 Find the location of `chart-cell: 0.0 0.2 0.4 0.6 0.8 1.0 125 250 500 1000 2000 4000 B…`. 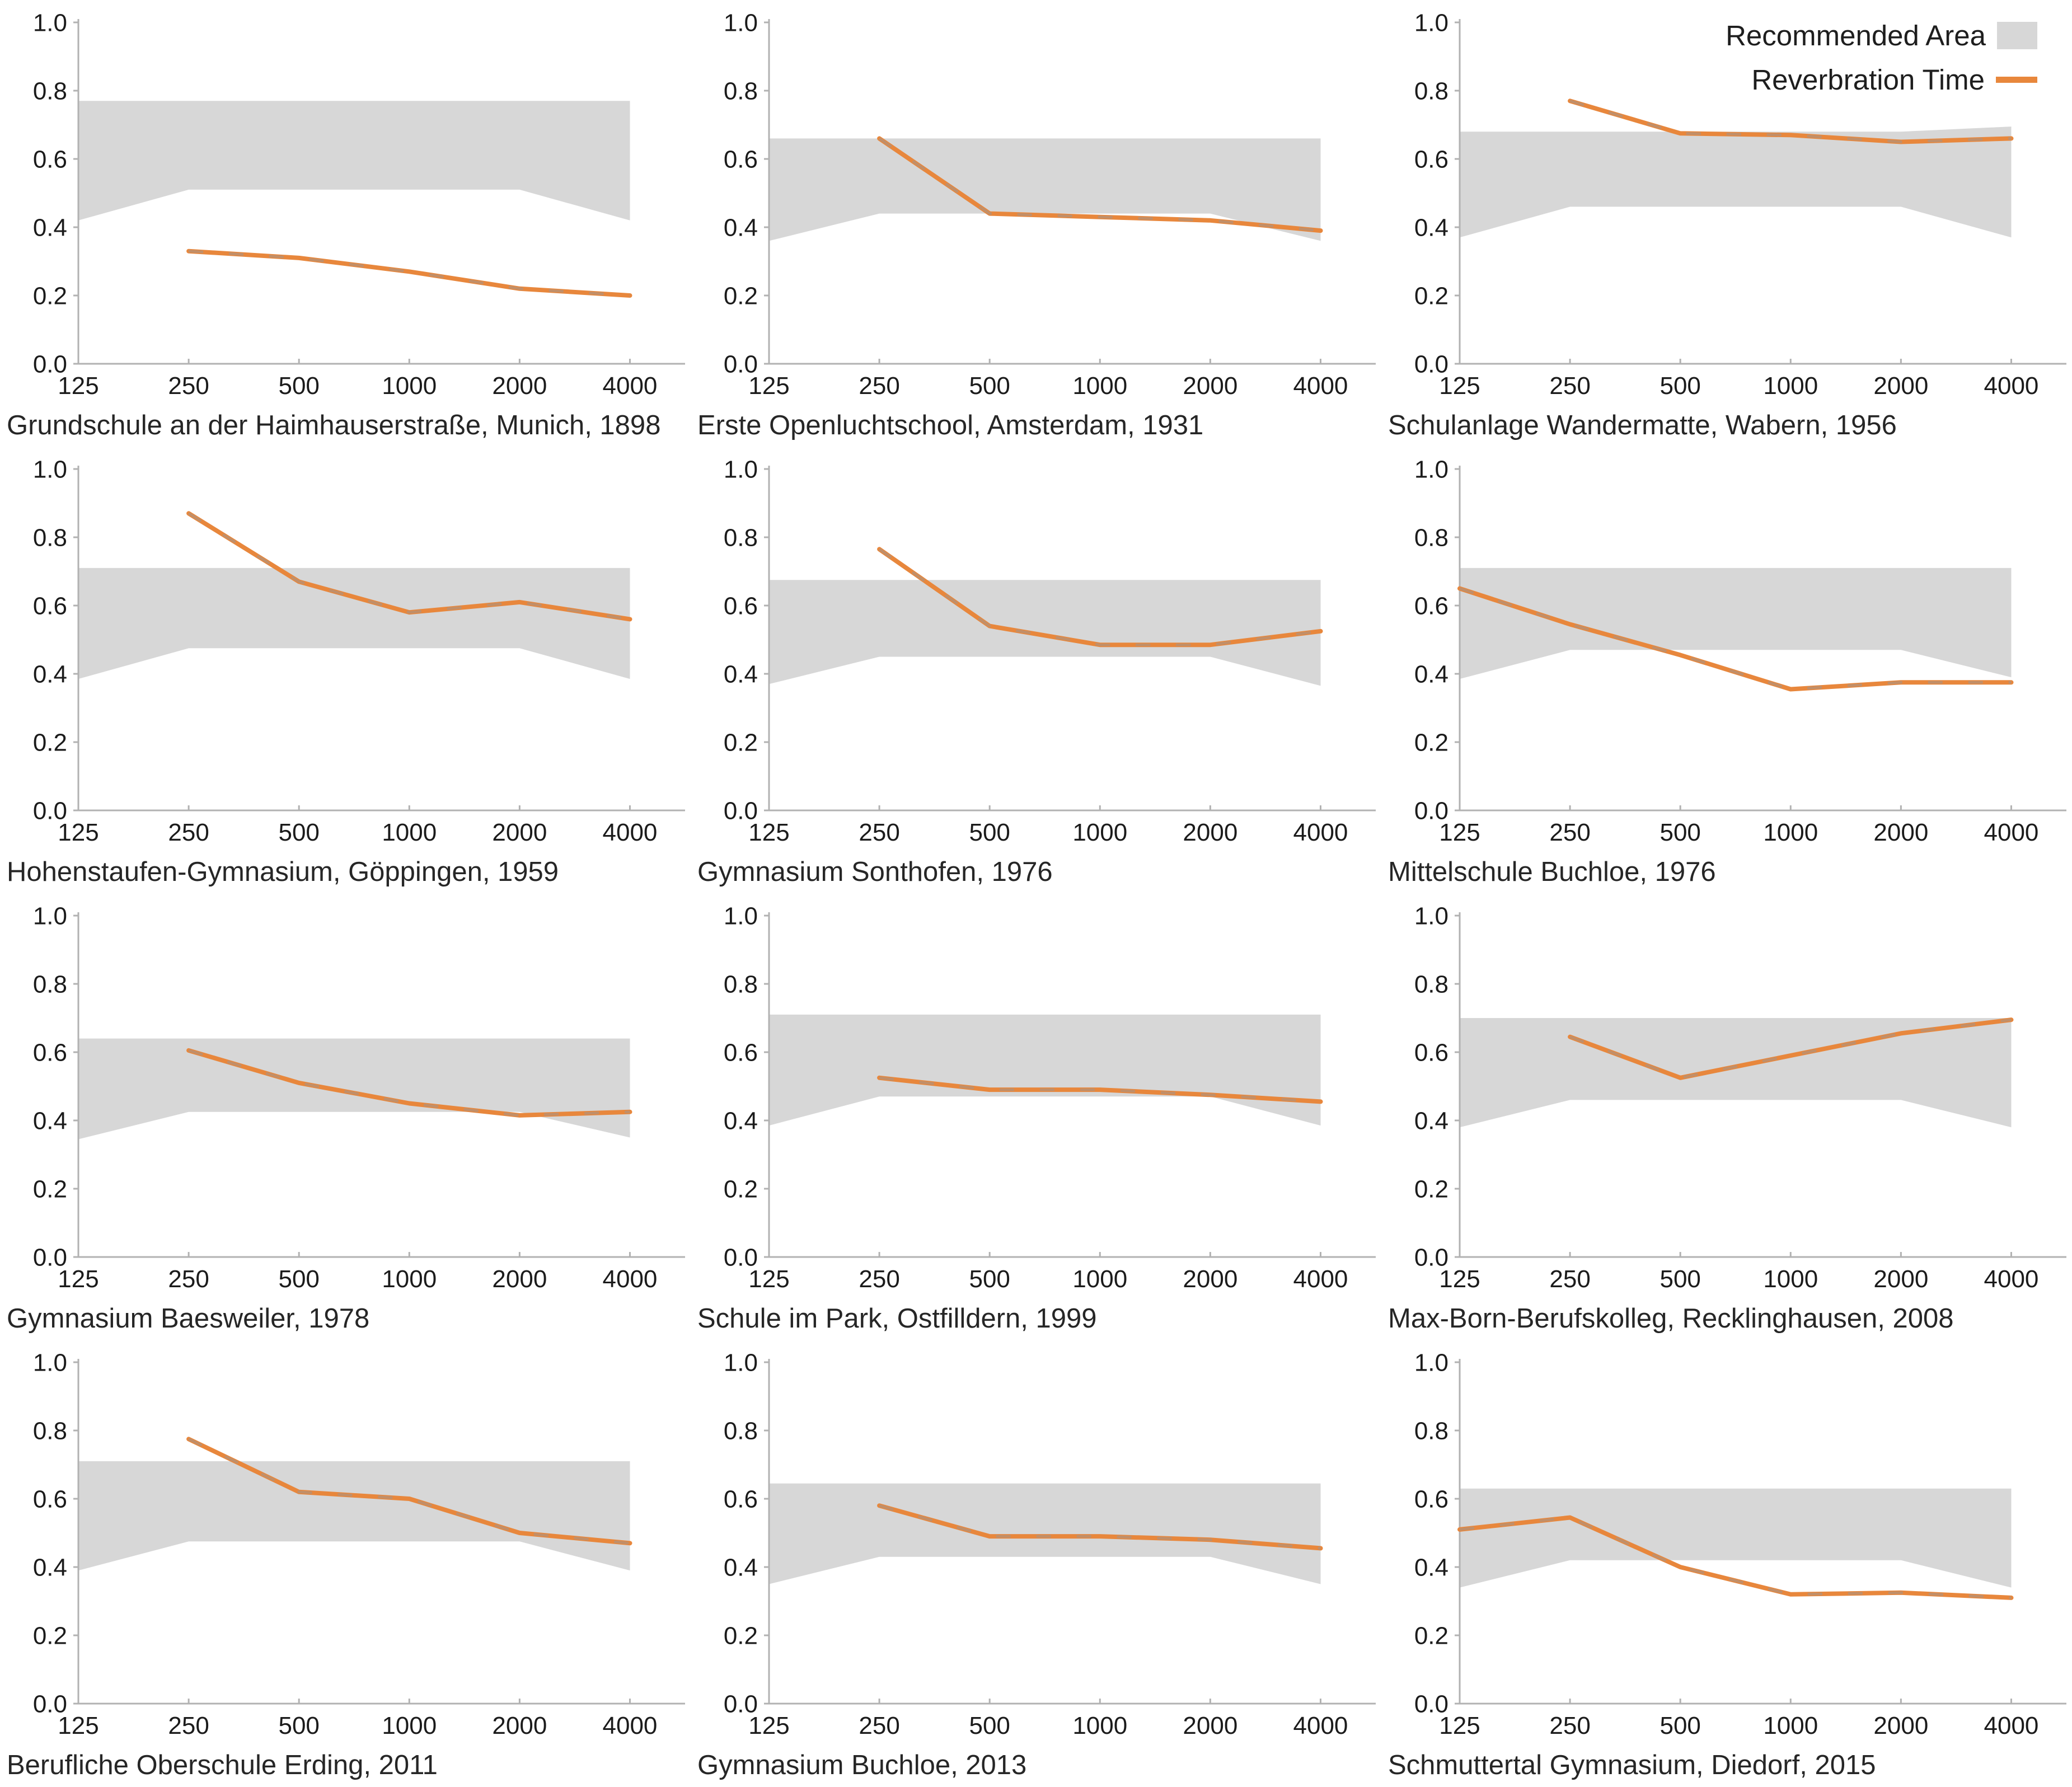

chart-cell: 0.0 0.2 0.4 0.6 0.8 1.0 125 250 500 1000 2000 4000 B… is located at coordinates (345, 1563).